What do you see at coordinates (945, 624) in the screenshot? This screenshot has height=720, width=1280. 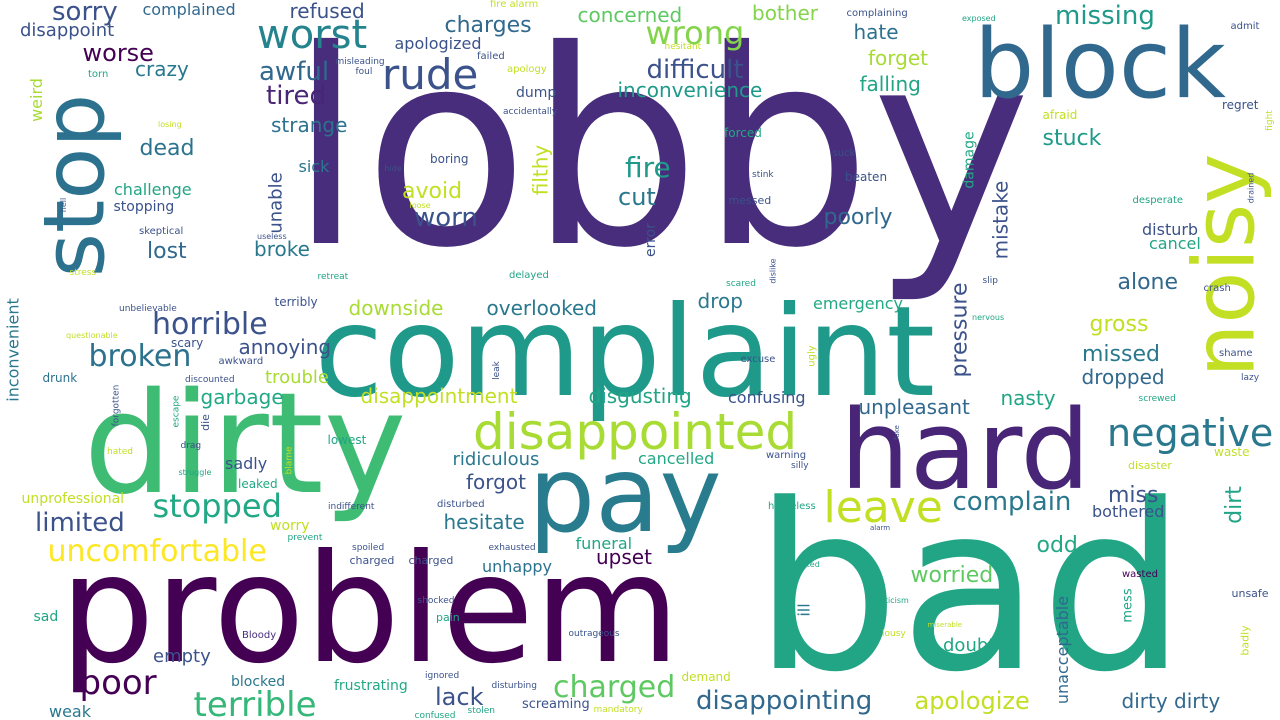 I see `word-miserable: miserable` at bounding box center [945, 624].